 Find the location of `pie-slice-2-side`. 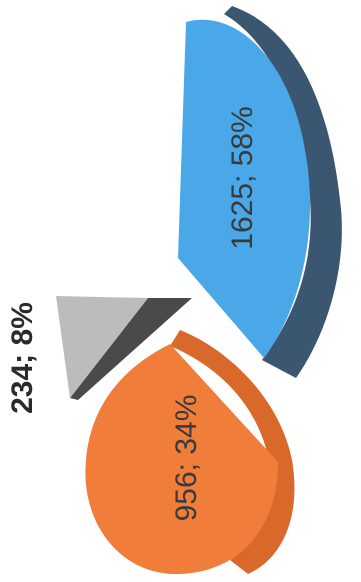

pie-slice-2-side is located at coordinates (232, 452).